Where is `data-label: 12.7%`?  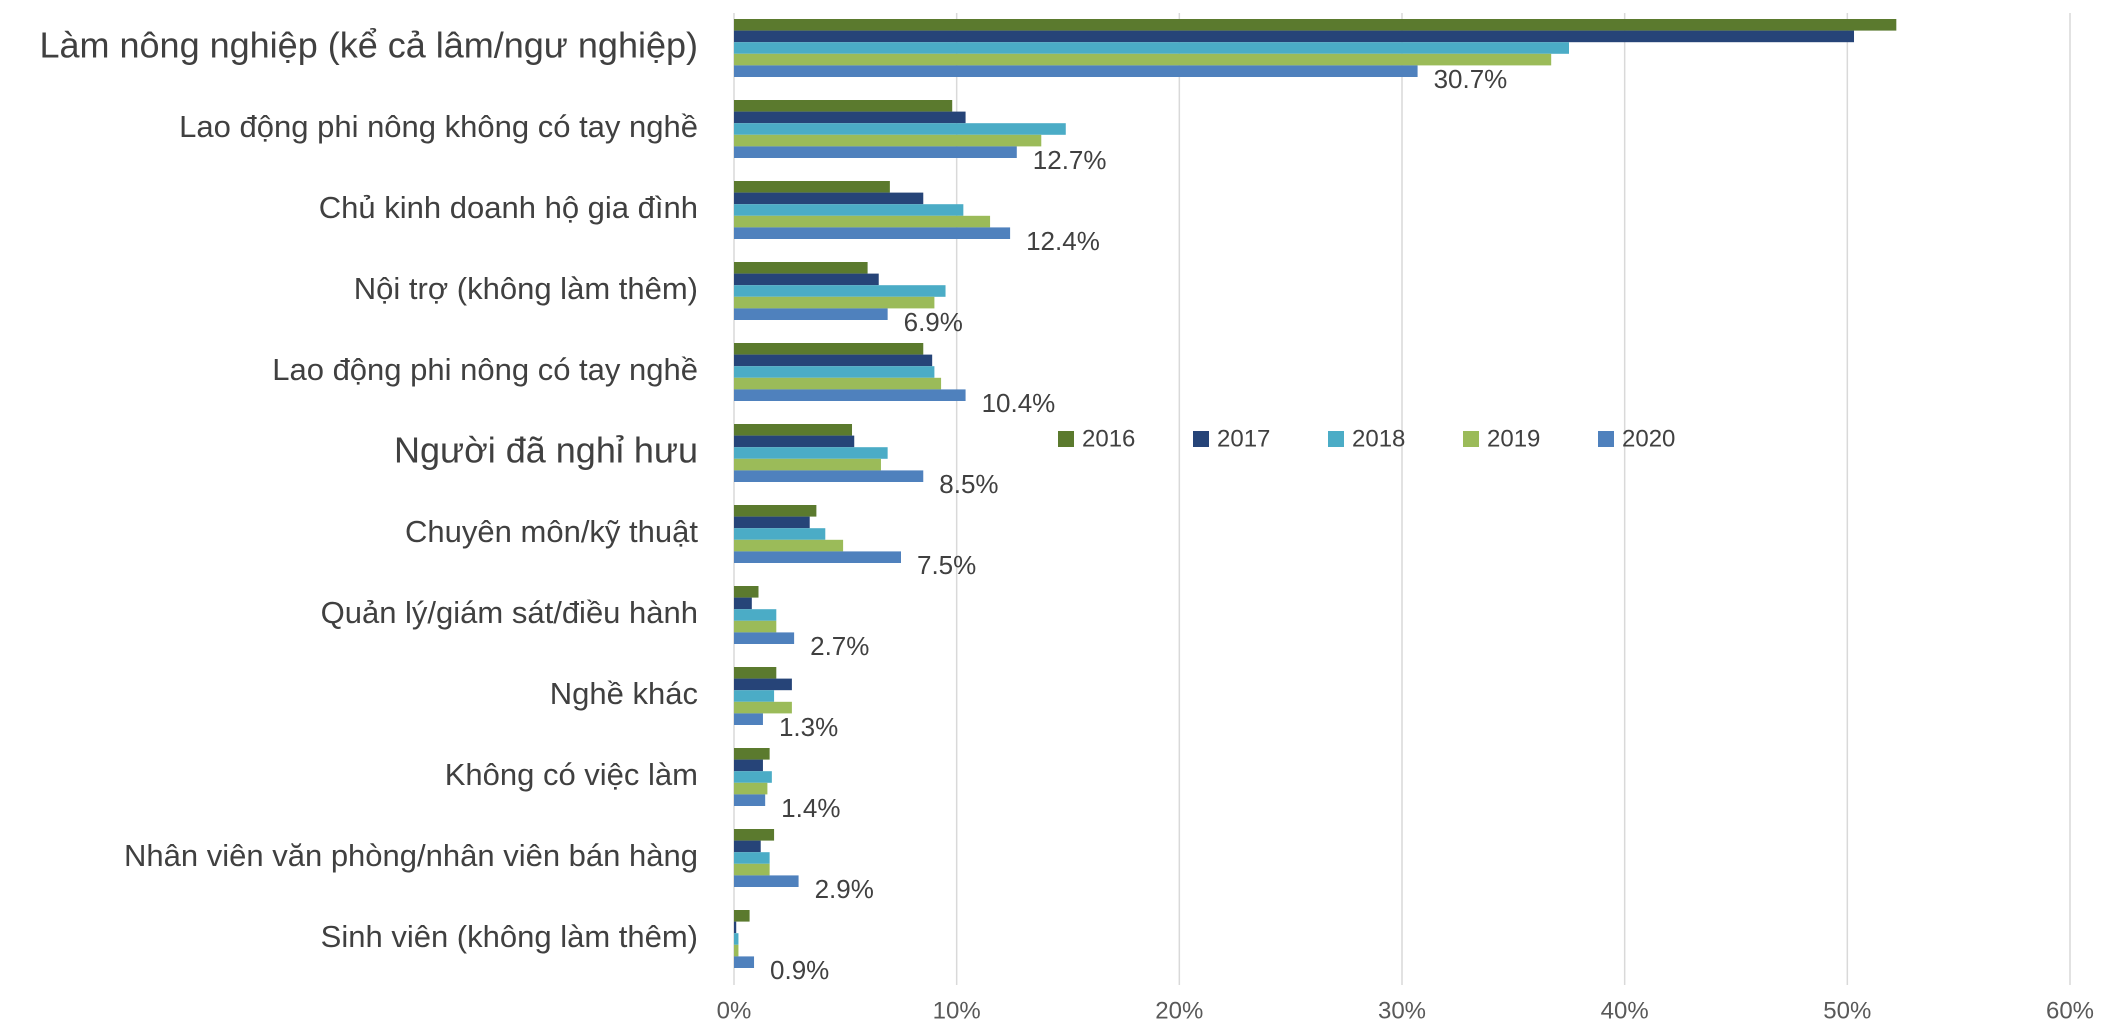 data-label: 12.7% is located at coordinates (1070, 160).